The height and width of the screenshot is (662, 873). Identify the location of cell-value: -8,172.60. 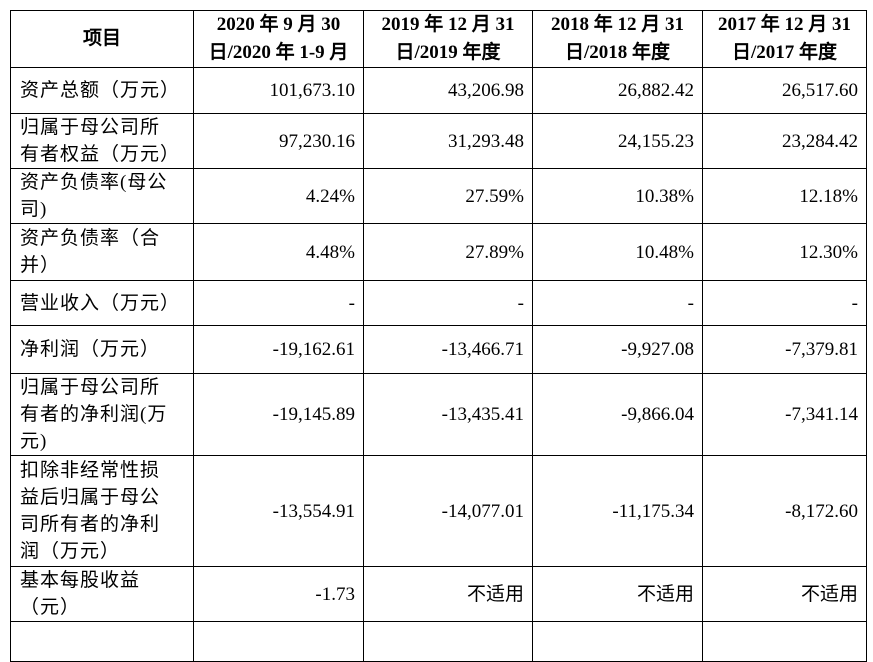
(784, 511).